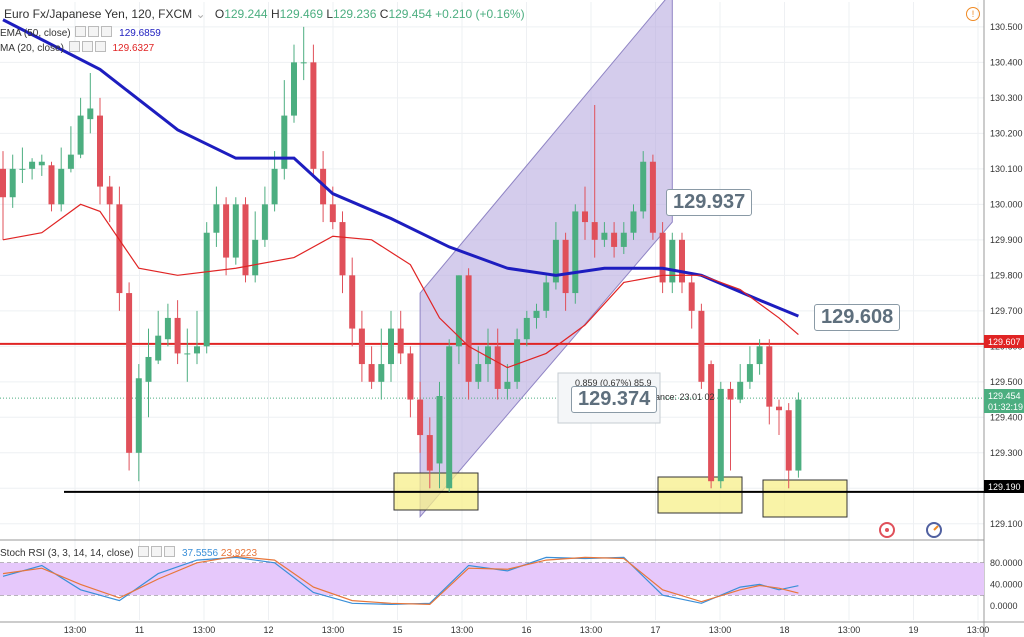 The image size is (1024, 637). Describe the element at coordinates (98, 14) in the screenshot. I see `symbol-title: Euro Fx/Japanese Yen, 120, FXCM` at that location.